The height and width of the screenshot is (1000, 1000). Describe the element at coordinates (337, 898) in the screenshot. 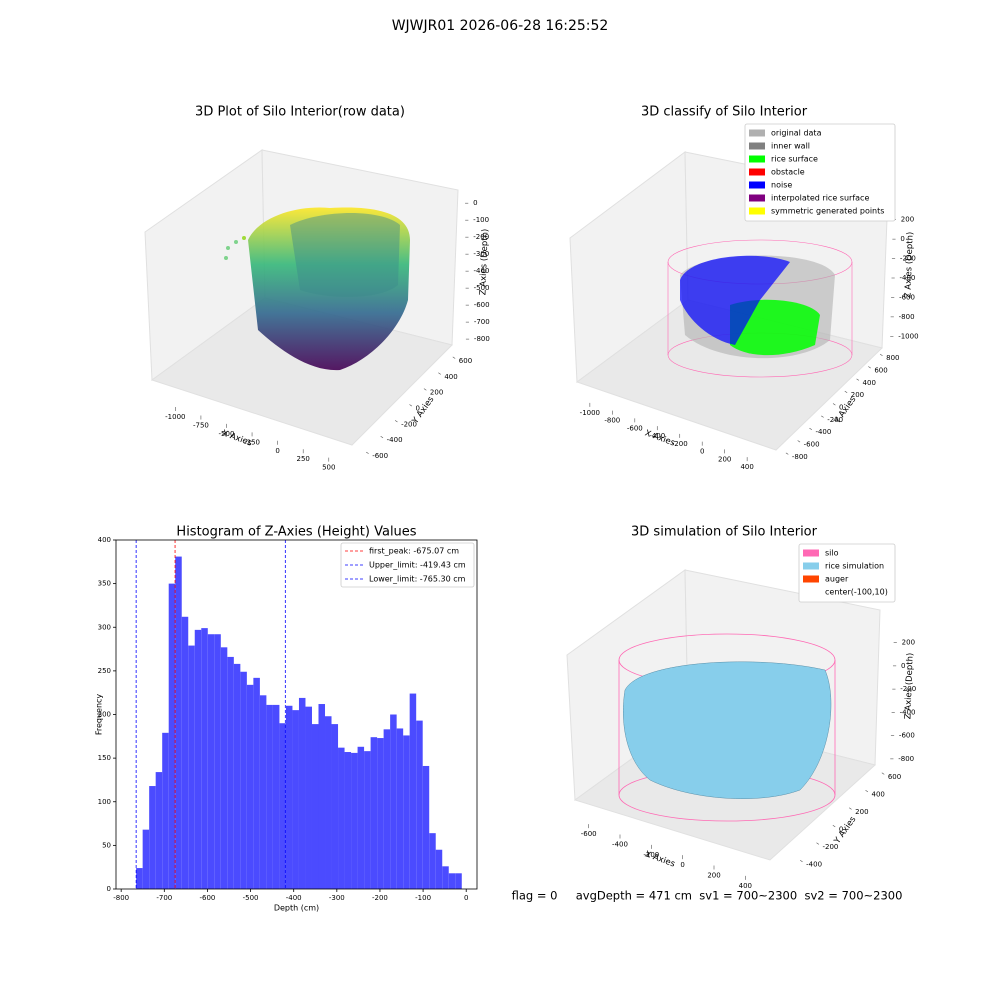

I see `x-tick-label: -300` at that location.